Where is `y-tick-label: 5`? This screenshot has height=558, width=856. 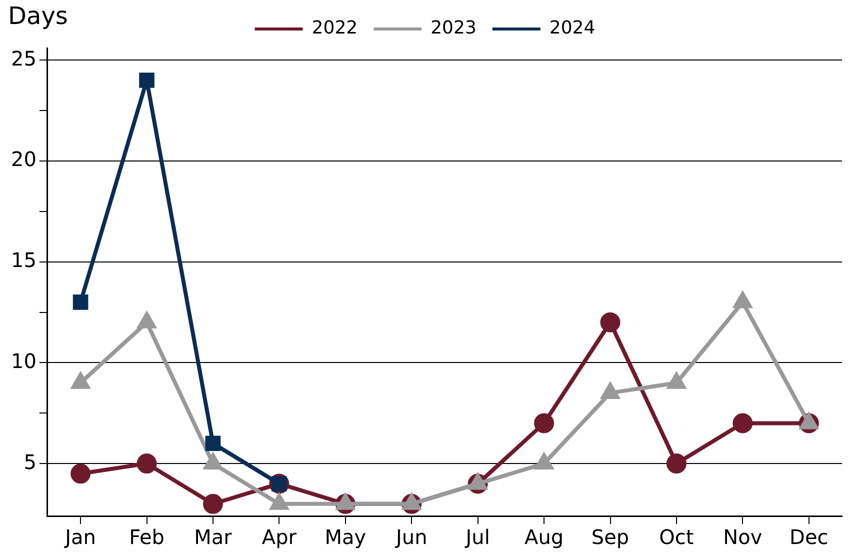 y-tick-label: 5 is located at coordinates (30, 462).